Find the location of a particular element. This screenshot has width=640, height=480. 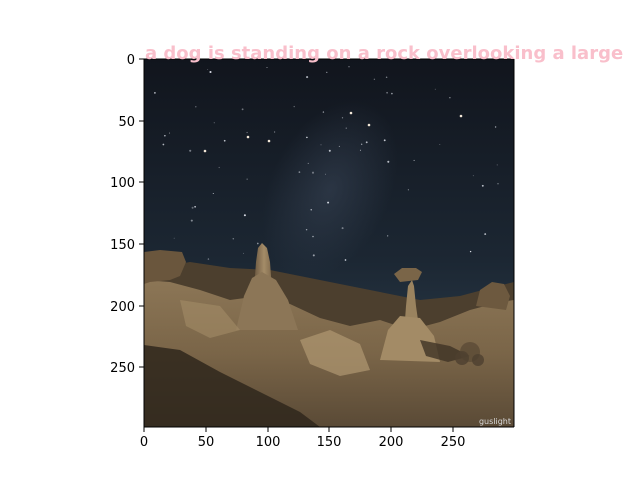

x-tick-label: 250 is located at coordinates (453, 442).